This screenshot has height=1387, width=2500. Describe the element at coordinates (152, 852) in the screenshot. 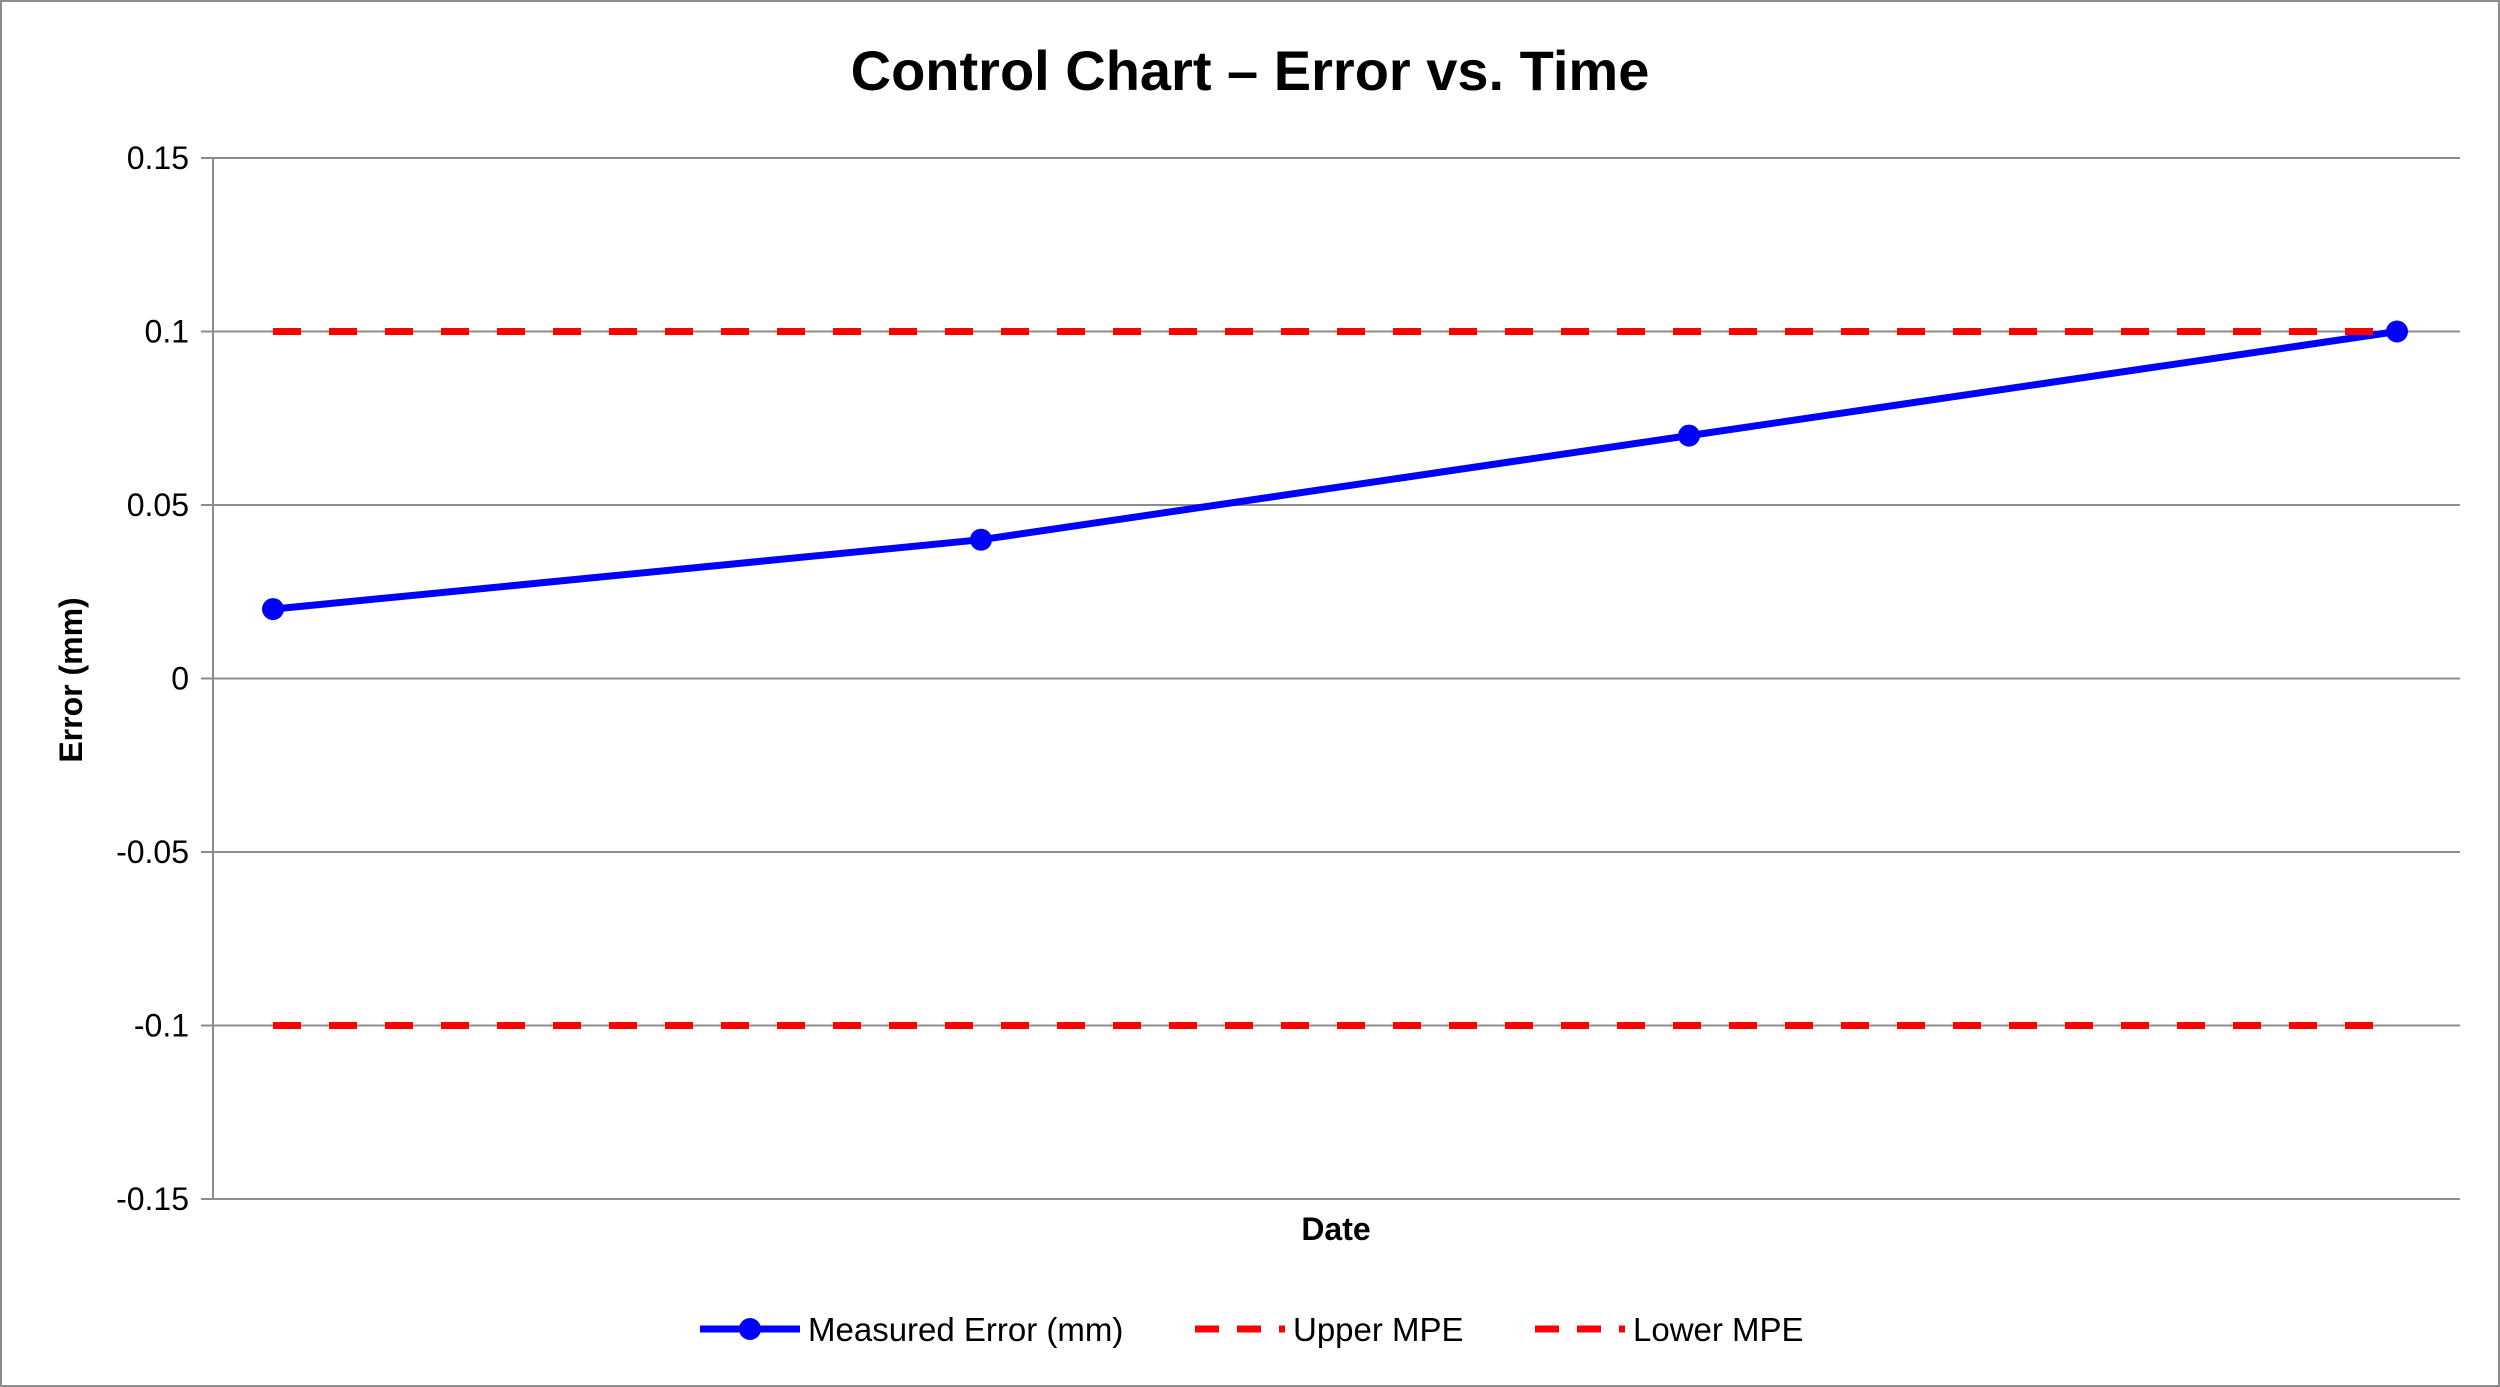

I see `y-tick-label: -0.05` at that location.